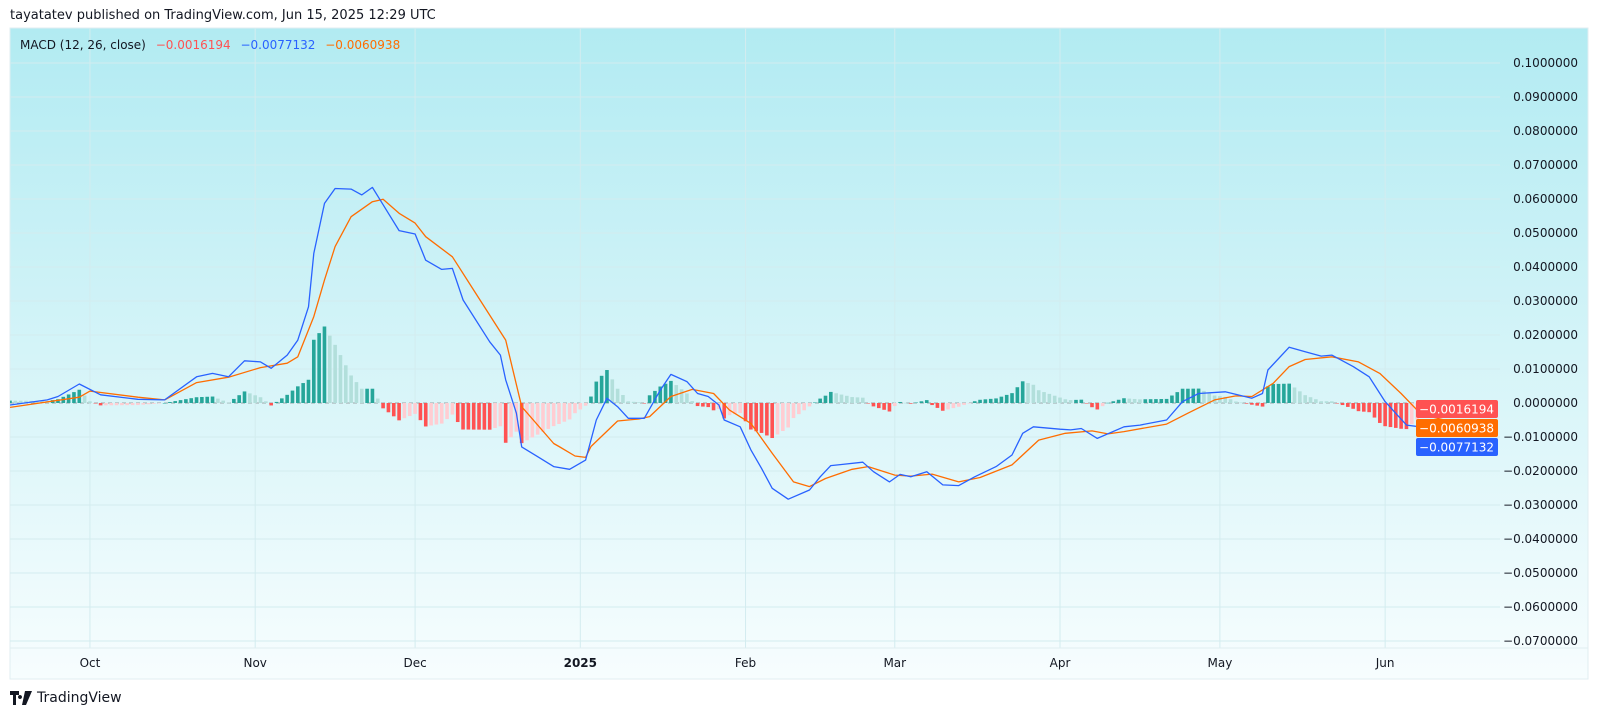 The height and width of the screenshot is (718, 1600). Describe the element at coordinates (83, 45) in the screenshot. I see `indicator-name: MACD (12, 26, close)` at that location.